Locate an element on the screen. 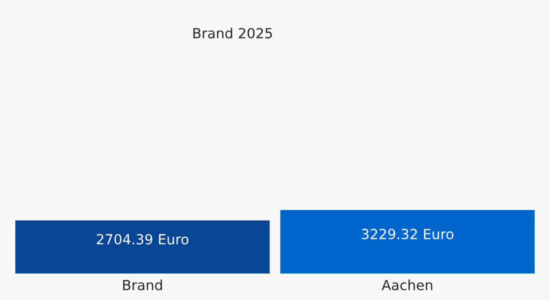  data-label: 2704.39 Euro is located at coordinates (142, 239).